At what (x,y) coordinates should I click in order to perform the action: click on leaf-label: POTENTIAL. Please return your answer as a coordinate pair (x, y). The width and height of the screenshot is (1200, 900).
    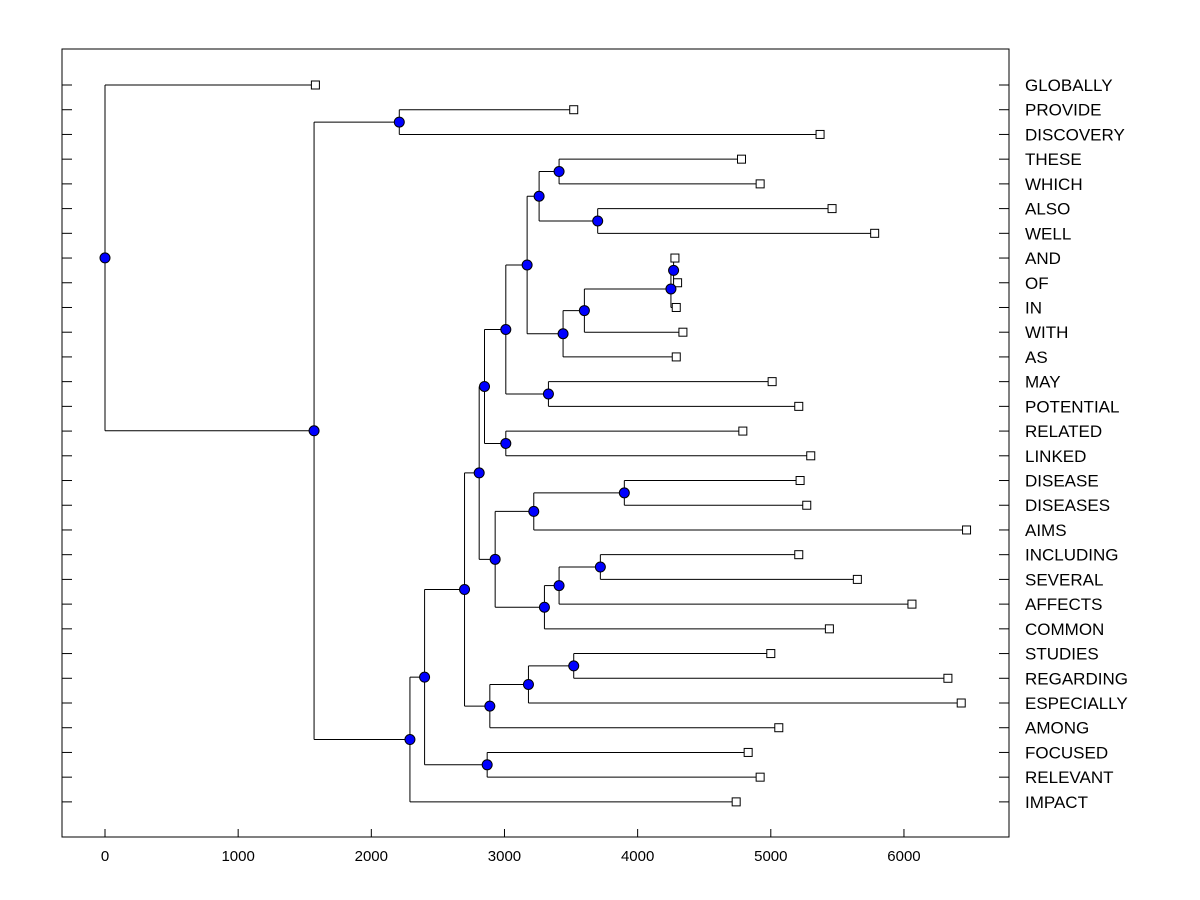
    Looking at the image, I should click on (1072, 406).